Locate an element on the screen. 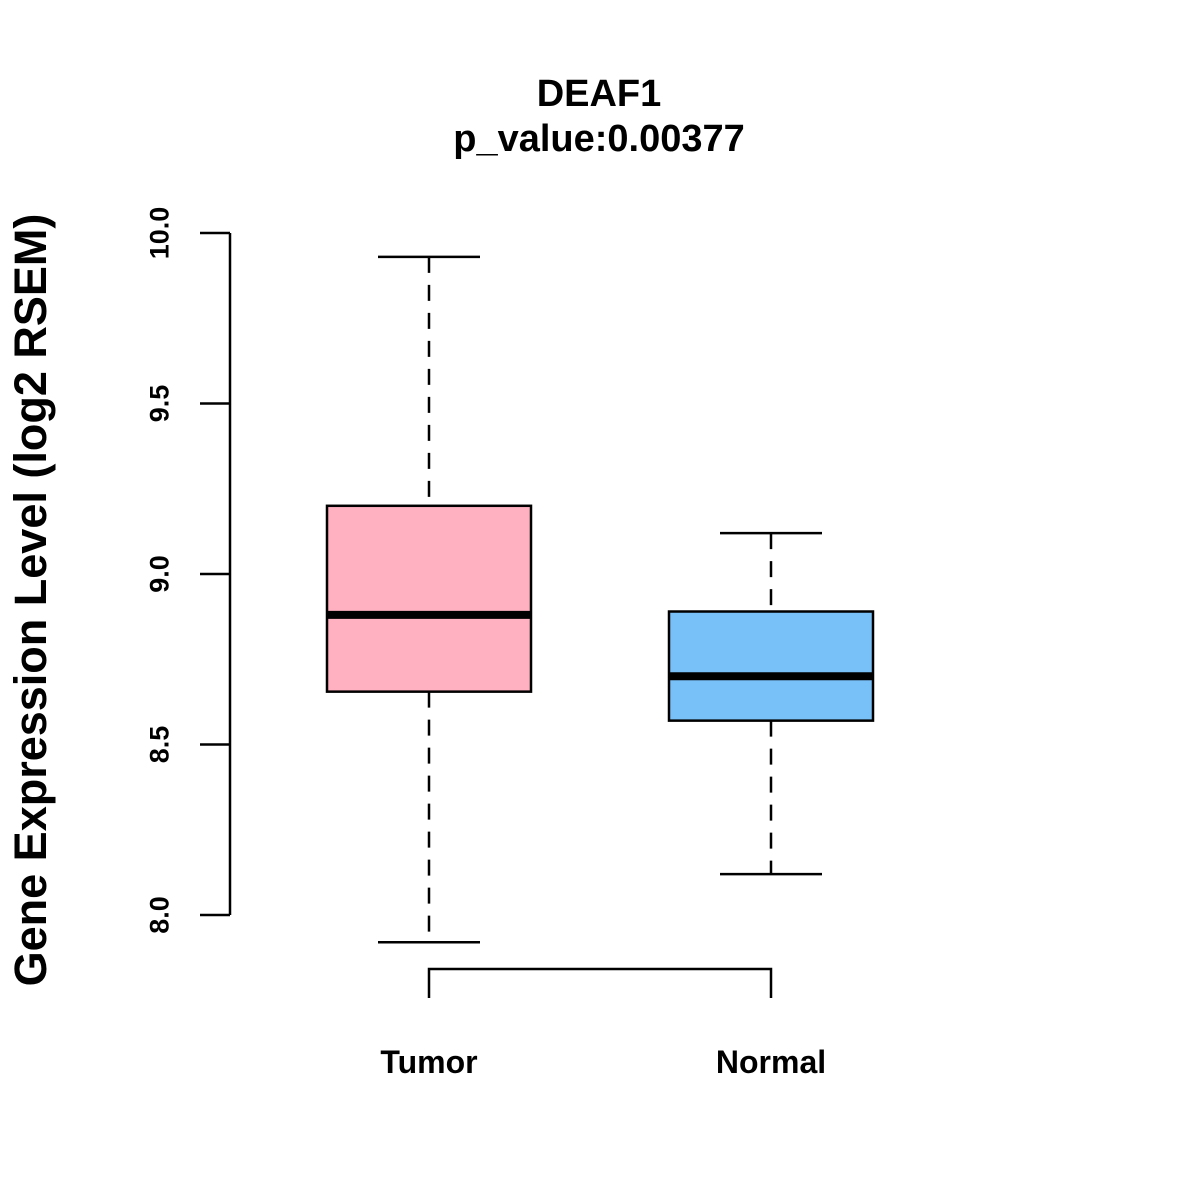 The image size is (1200, 1200). y-tick-label: 10.0 is located at coordinates (159, 233).